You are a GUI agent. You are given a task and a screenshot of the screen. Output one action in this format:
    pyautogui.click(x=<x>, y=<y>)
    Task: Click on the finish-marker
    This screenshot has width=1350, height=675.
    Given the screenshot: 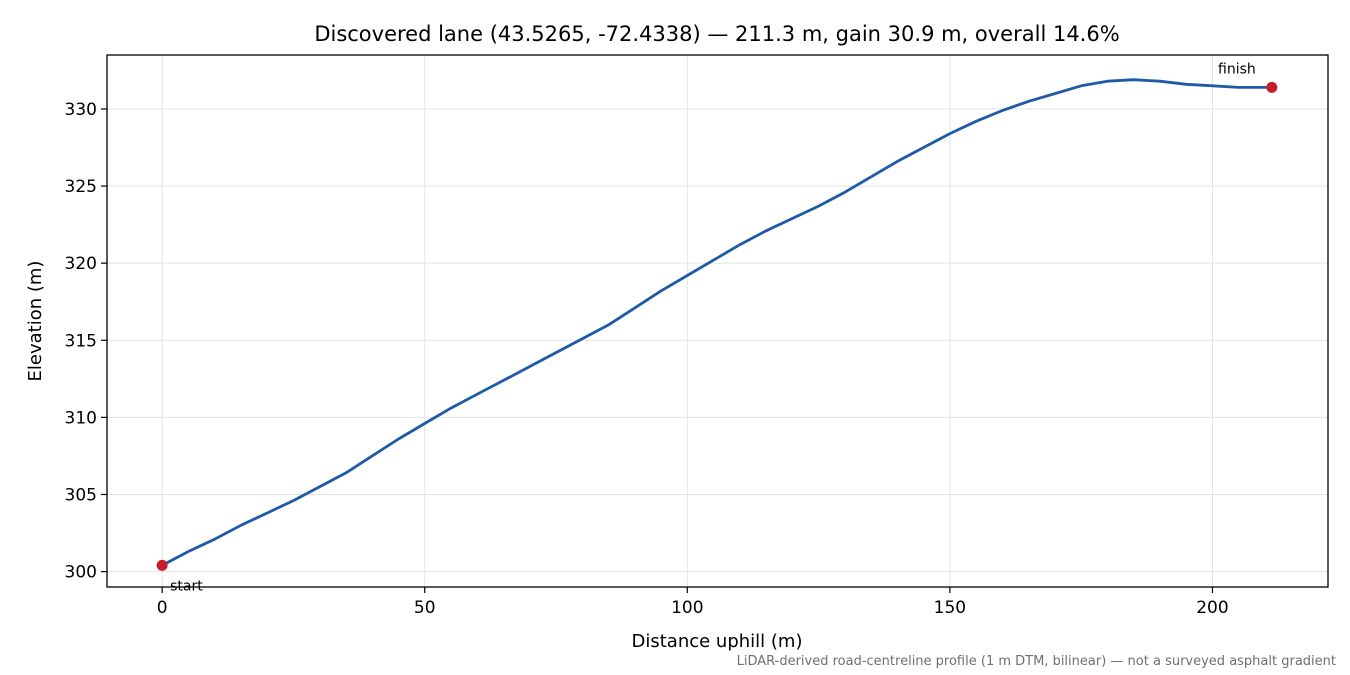 What is the action you would take?
    pyautogui.click(x=1272, y=87)
    